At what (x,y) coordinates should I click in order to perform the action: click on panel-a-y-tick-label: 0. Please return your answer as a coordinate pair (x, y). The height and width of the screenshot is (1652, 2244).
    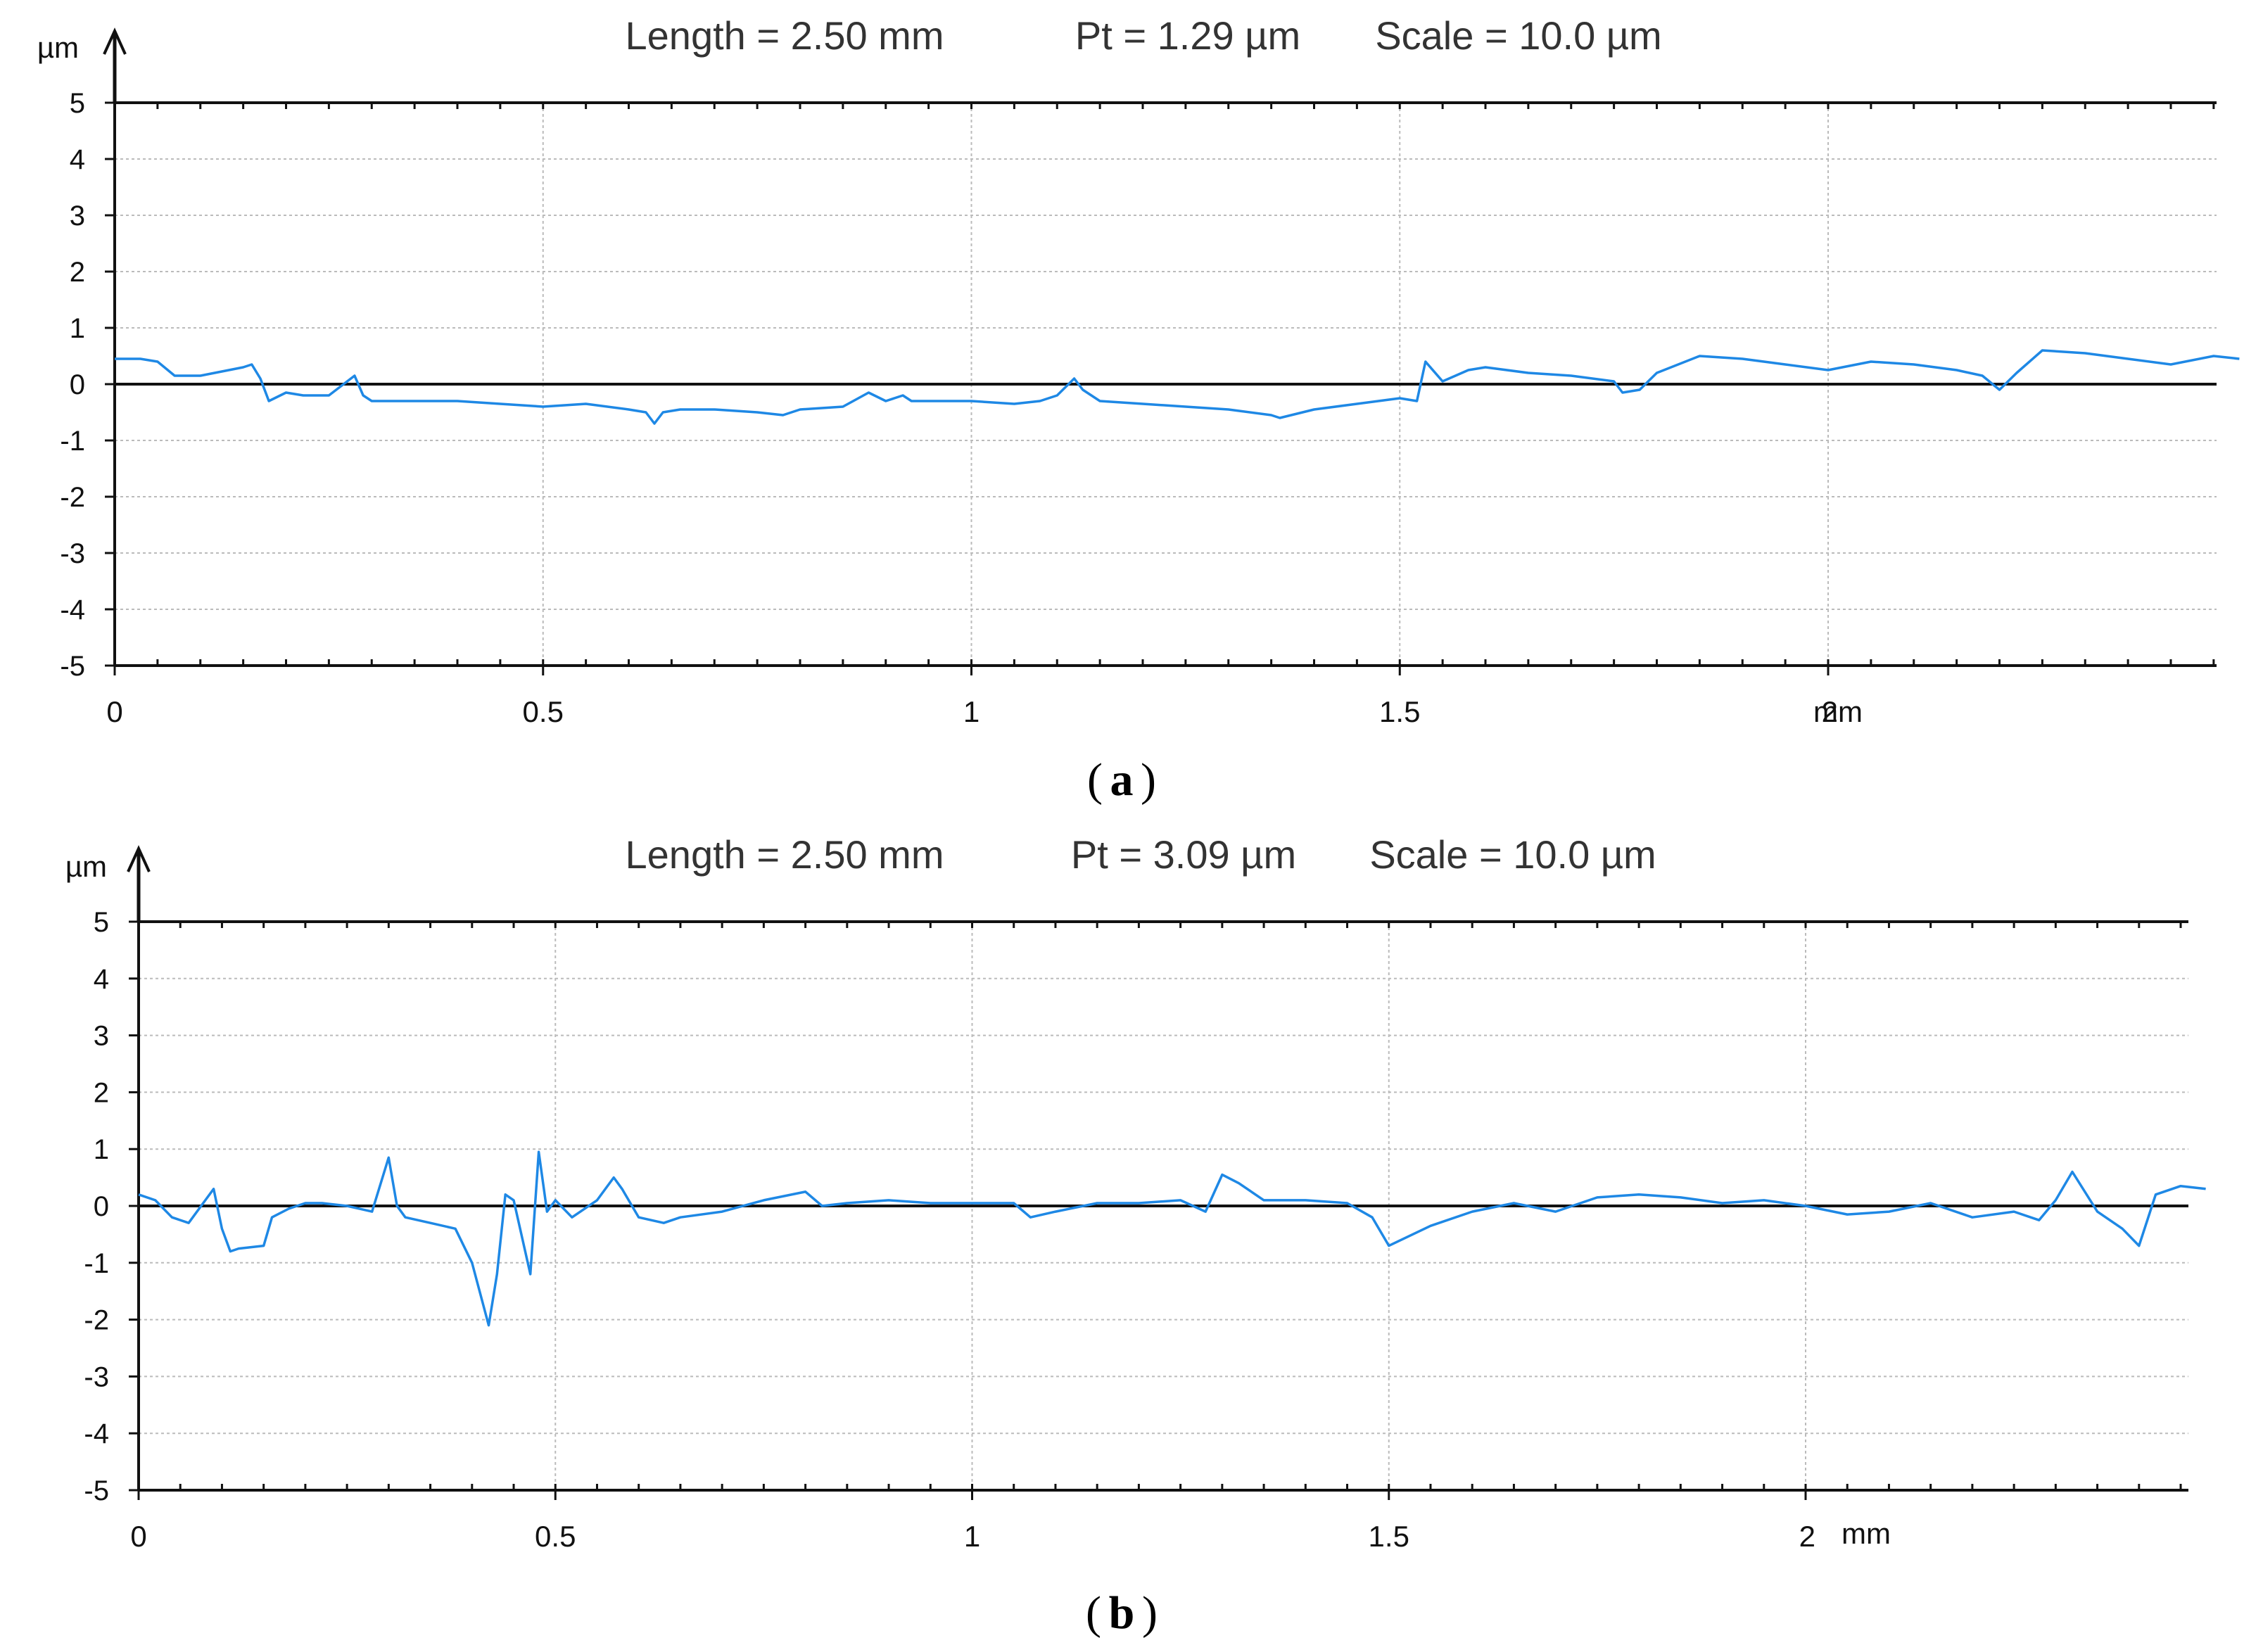
    Looking at the image, I should click on (77, 384).